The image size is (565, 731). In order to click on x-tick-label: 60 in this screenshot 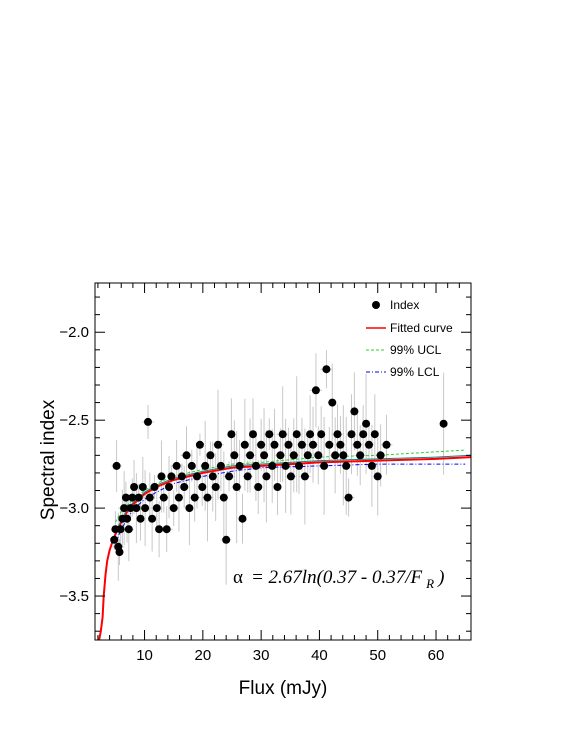, I will do `click(436, 655)`.